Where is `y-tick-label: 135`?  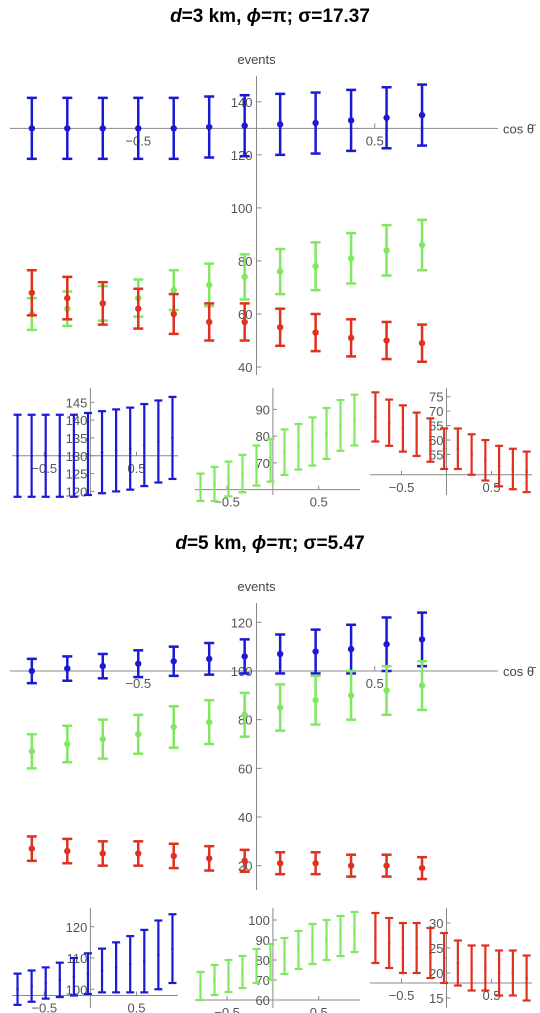 y-tick-label: 135 is located at coordinates (77, 438).